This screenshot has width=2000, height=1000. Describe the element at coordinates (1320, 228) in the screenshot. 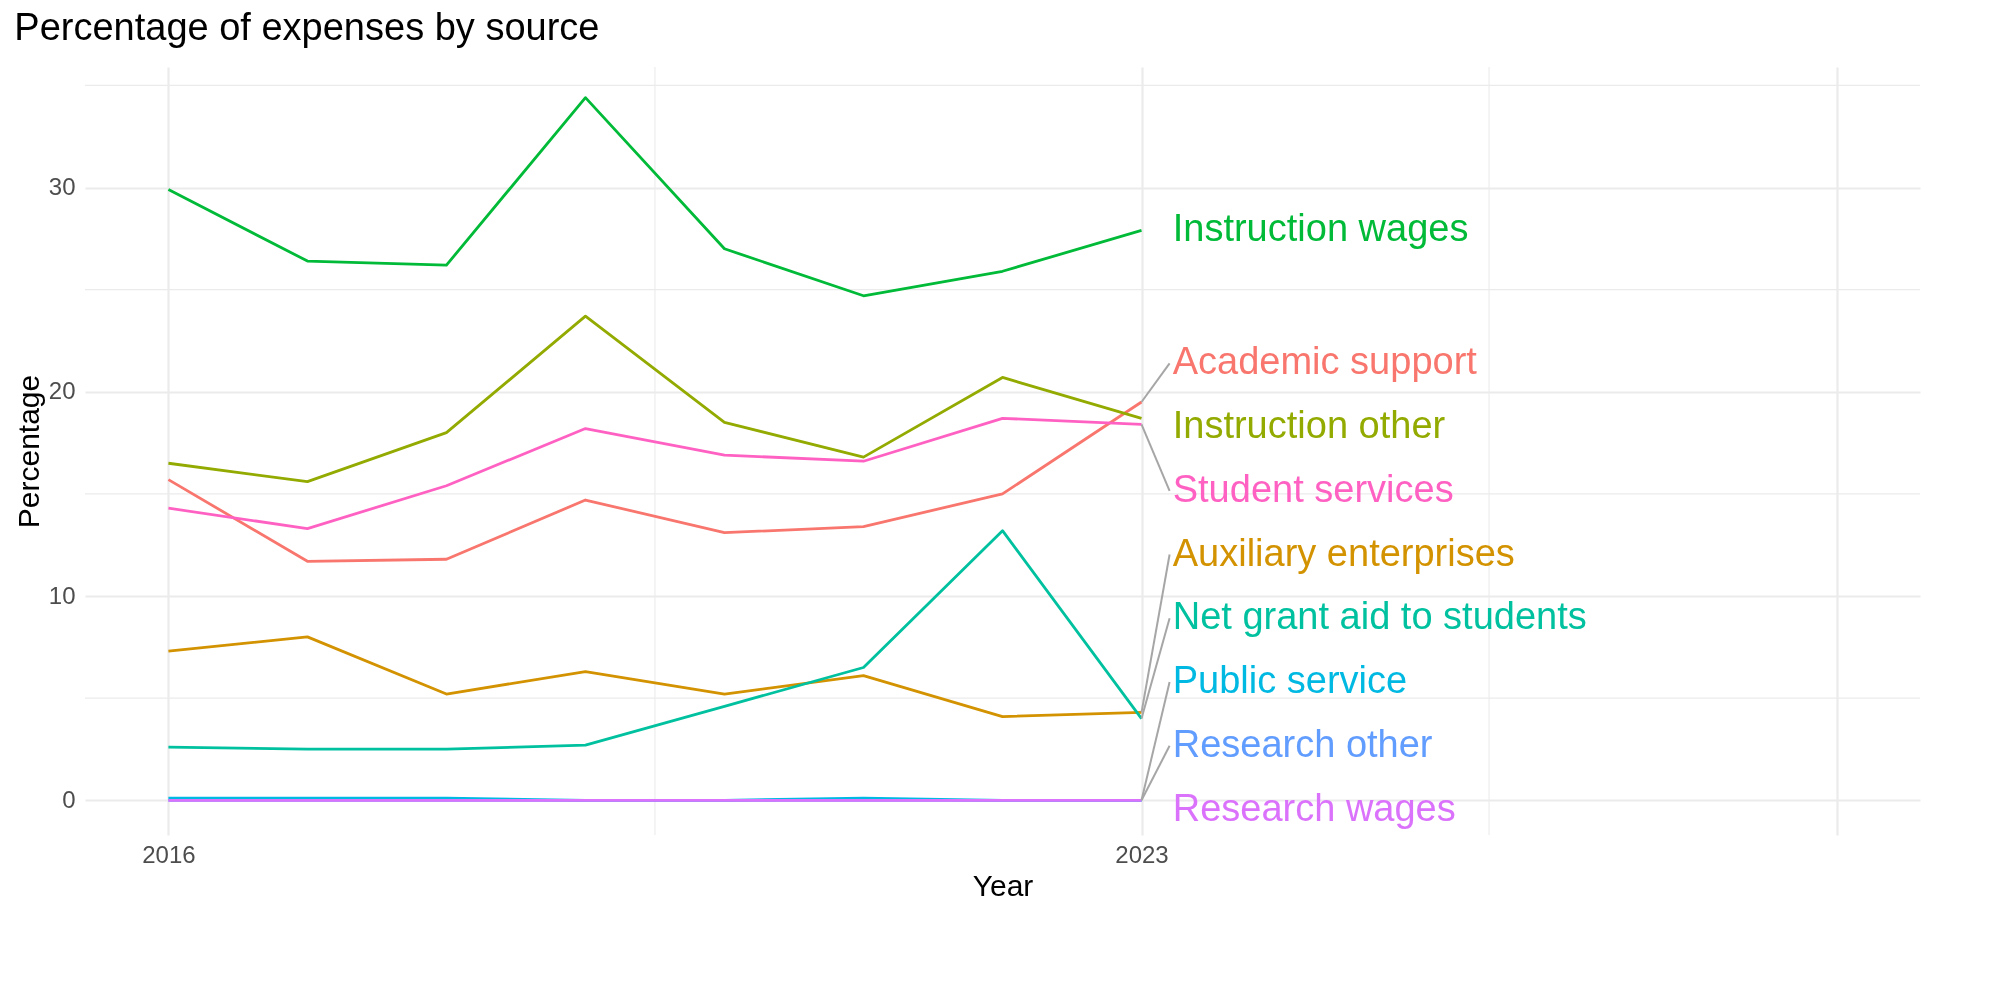

I see `series-label: Instruction wages` at that location.